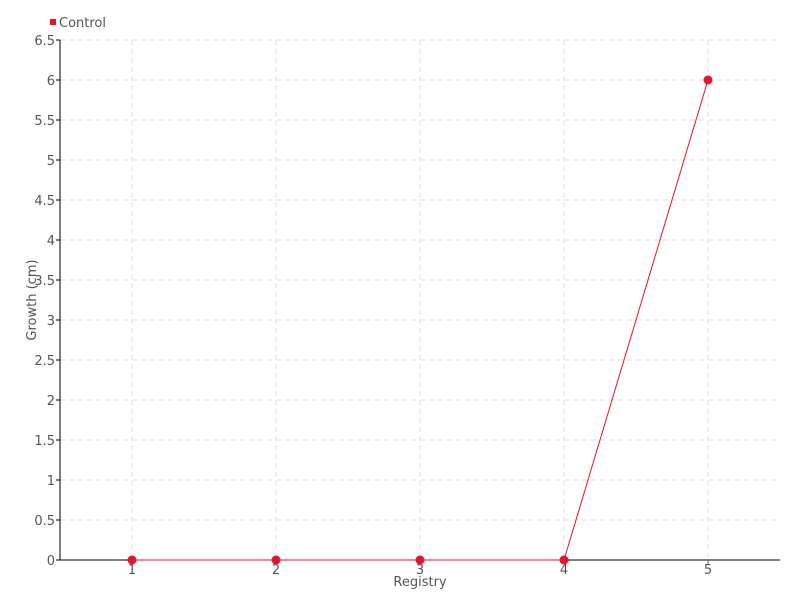 The image size is (800, 604). Describe the element at coordinates (564, 570) in the screenshot. I see `x-tick-label: 4` at that location.